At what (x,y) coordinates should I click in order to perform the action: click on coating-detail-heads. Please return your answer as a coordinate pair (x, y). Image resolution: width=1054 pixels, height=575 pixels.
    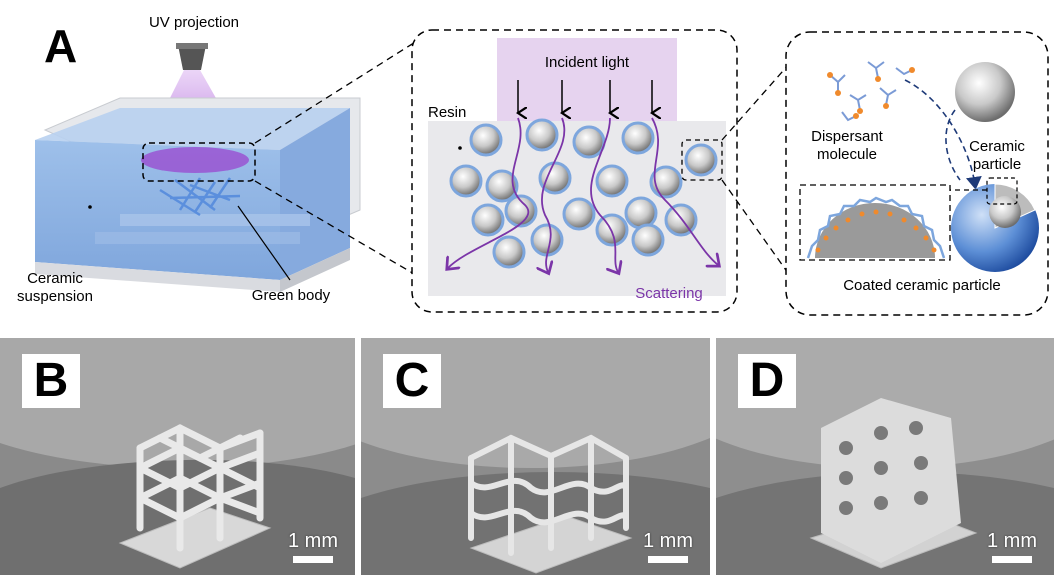
    Looking at the image, I should click on (876, 231).